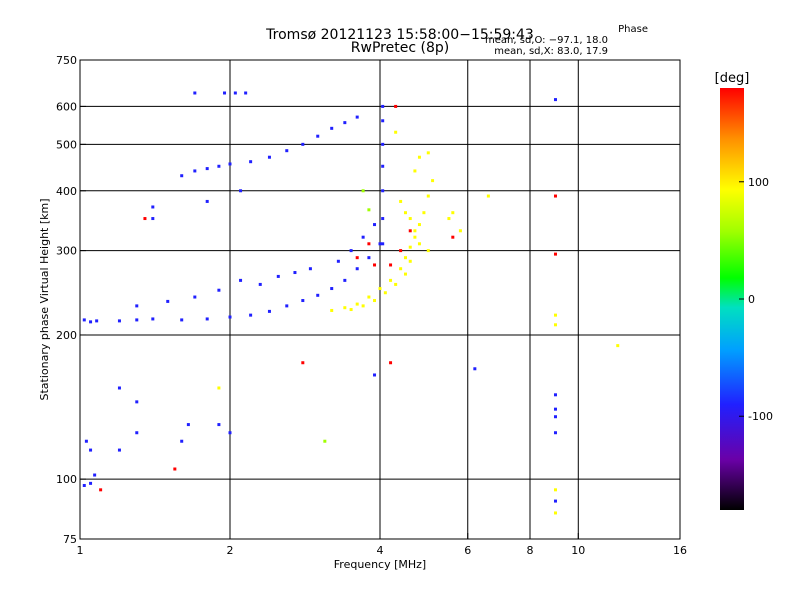 The height and width of the screenshot is (600, 800). I want to click on x-tick-label: 10, so click(578, 550).